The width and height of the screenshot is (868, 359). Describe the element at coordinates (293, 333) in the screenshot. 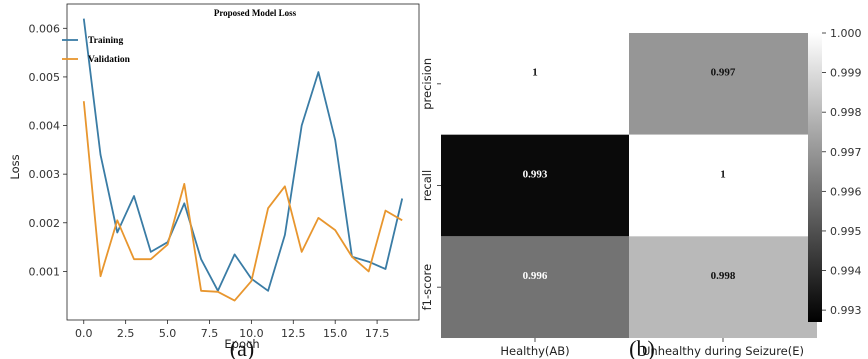

I see `loss-x-tick-label: 12.5` at that location.